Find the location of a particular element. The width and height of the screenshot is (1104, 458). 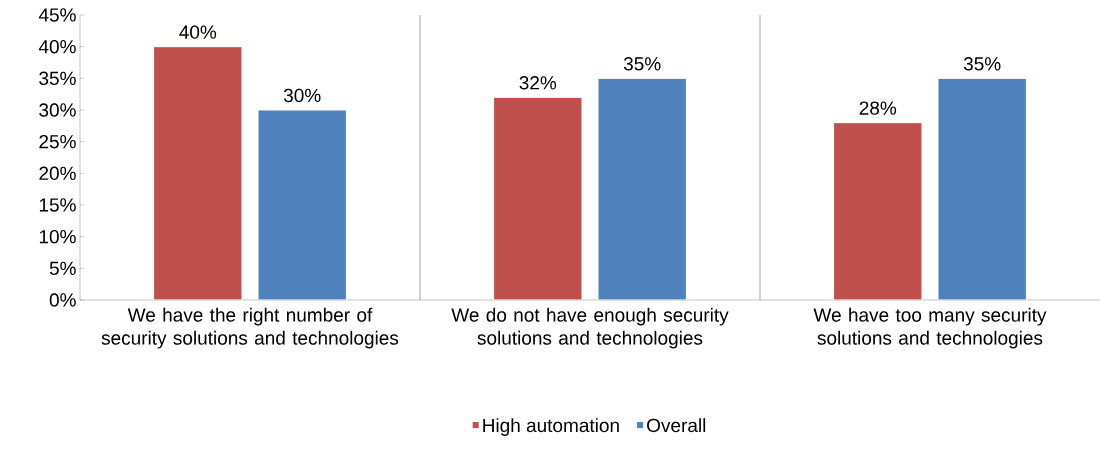

legend-label: High automation is located at coordinates (551, 427).